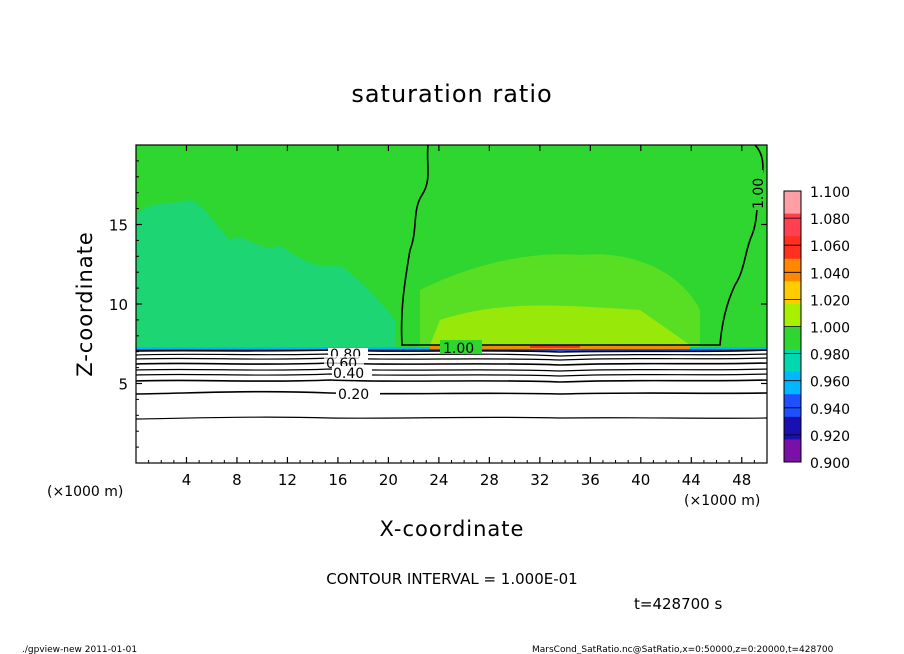  What do you see at coordinates (118, 226) in the screenshot?
I see `y-tick-label: 15` at bounding box center [118, 226].